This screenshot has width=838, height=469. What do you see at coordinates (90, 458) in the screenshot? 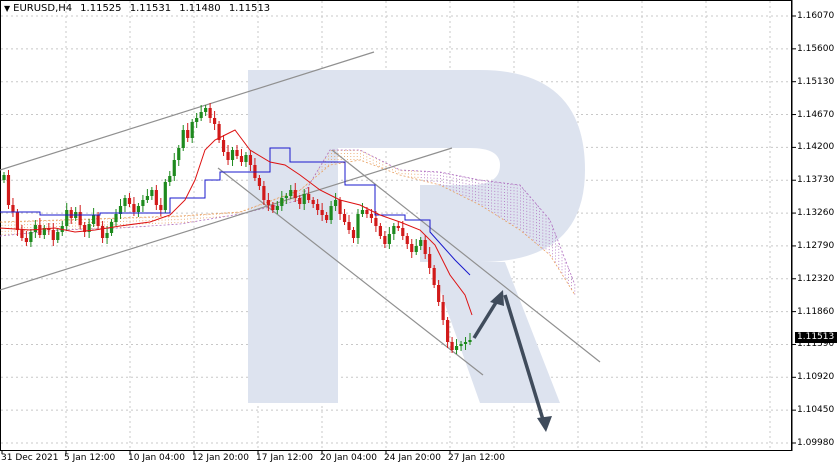
I see `time-axis-label: 5 Jan 12:00` at bounding box center [90, 458].